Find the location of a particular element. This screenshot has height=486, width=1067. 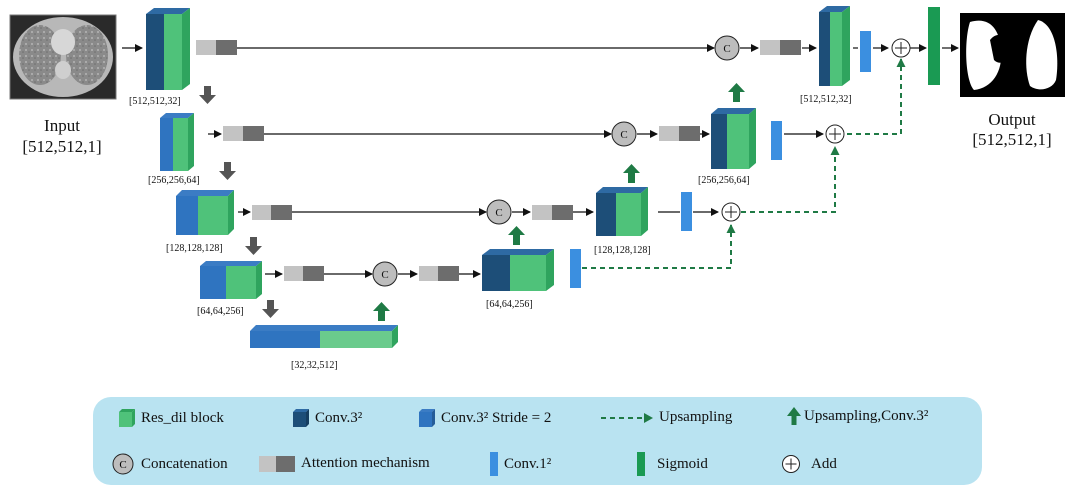

legend-conv3-stride: Conv.3² Stride = 2 is located at coordinates (485, 418).